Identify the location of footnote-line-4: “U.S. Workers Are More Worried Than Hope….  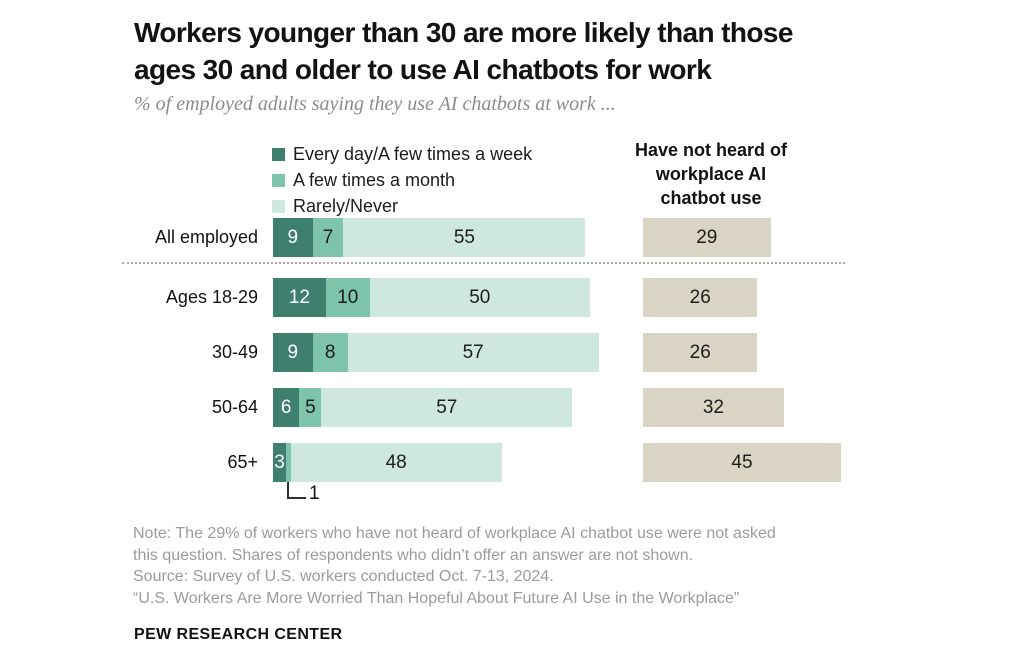
(436, 598).